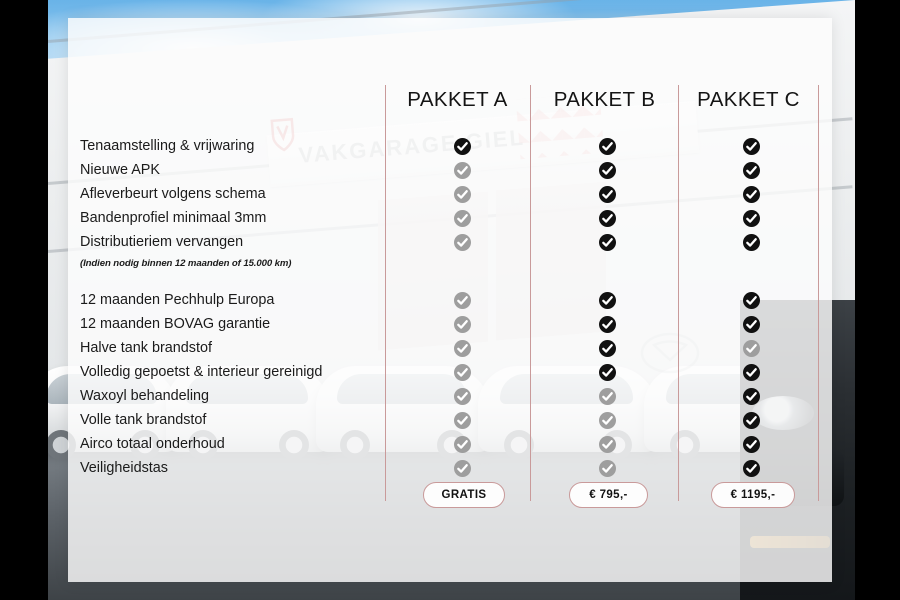  Describe the element at coordinates (145, 395) in the screenshot. I see `feature-row-label: Waxoyl behandeling` at that location.